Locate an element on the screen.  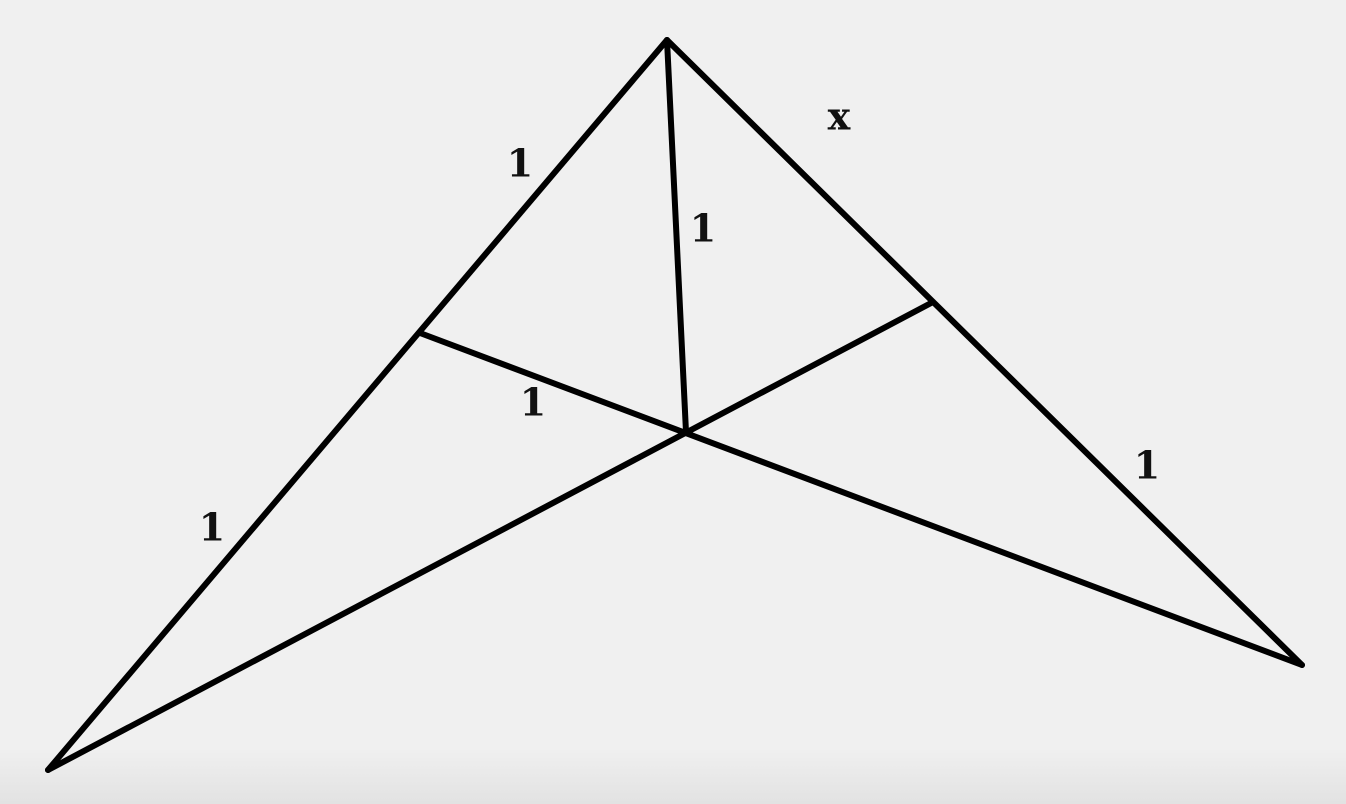
label-center-vertical: 1 is located at coordinates (703, 228).